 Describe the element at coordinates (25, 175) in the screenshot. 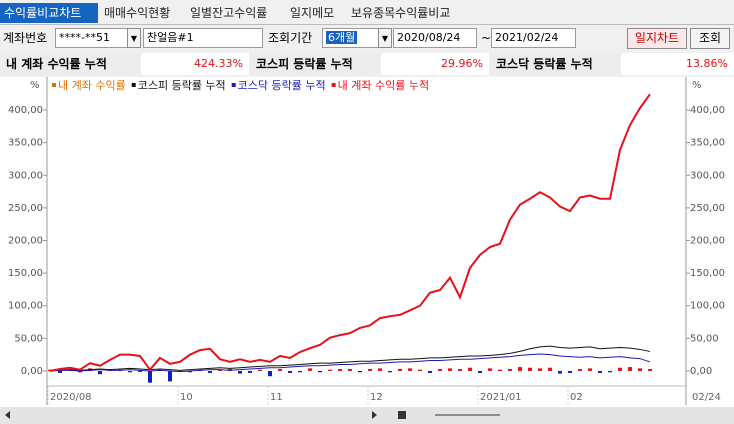

I see `y-tick-label: 300,00` at that location.